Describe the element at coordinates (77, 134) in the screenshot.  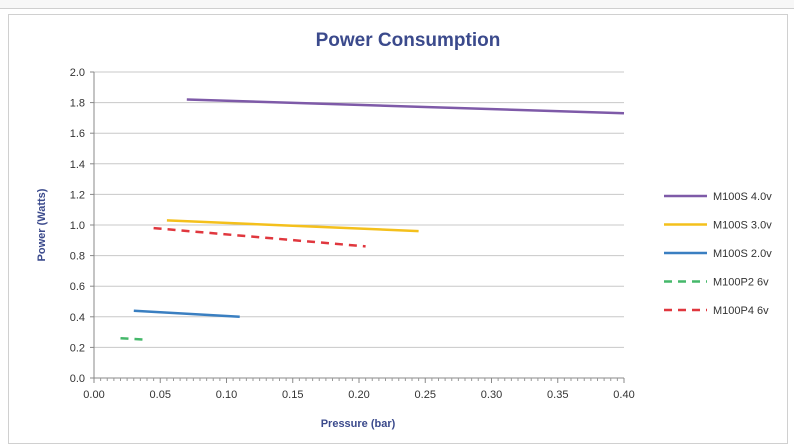
I see `y-tick-label: 1.6` at that location.